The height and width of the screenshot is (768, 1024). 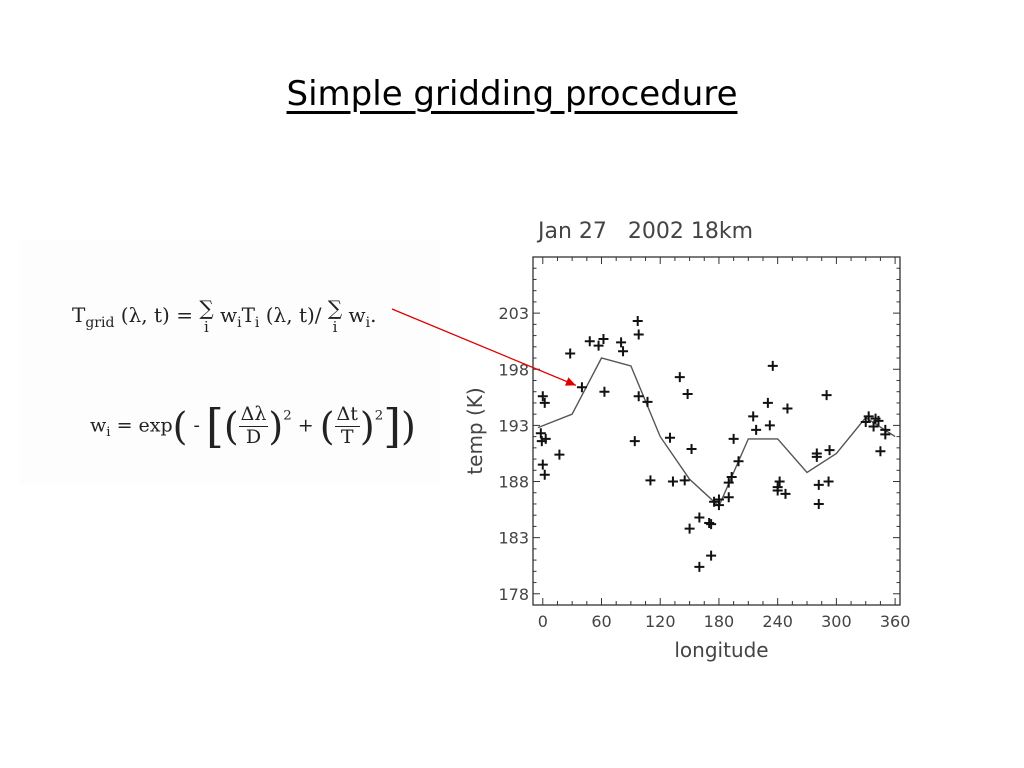 I want to click on formula-text: ., so click(x=373, y=315).